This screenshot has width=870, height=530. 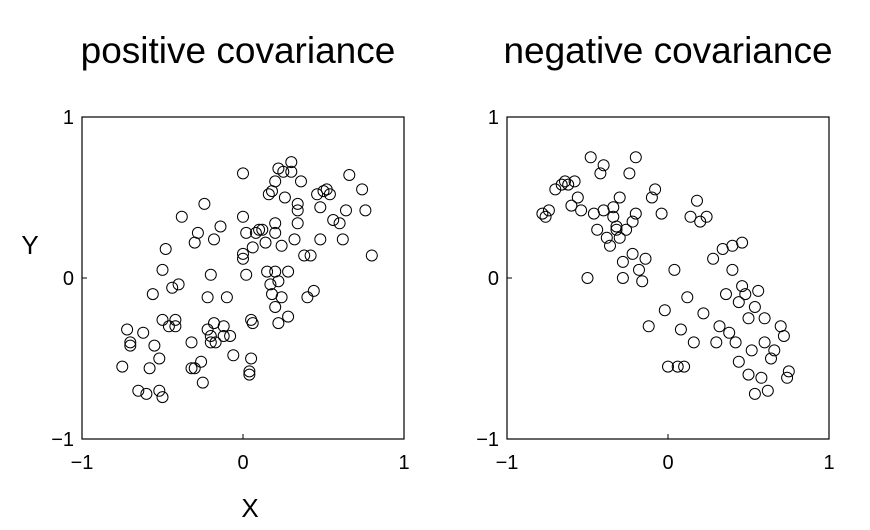 I want to click on x-axis-label: X, so click(x=249, y=508).